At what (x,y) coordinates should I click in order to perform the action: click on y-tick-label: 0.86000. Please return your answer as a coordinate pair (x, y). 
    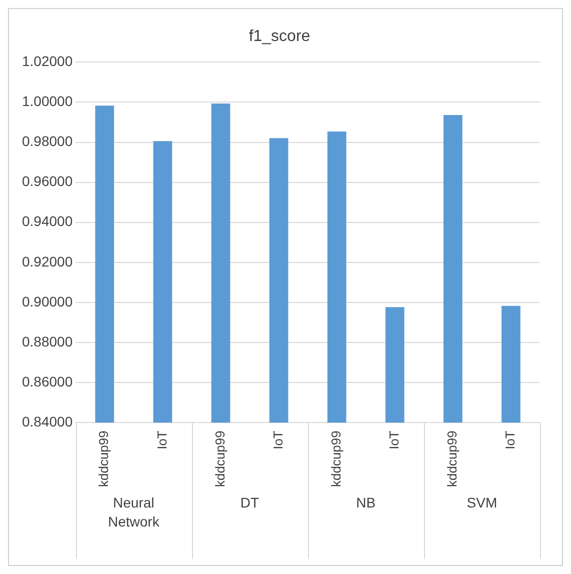
    Looking at the image, I should click on (47, 381).